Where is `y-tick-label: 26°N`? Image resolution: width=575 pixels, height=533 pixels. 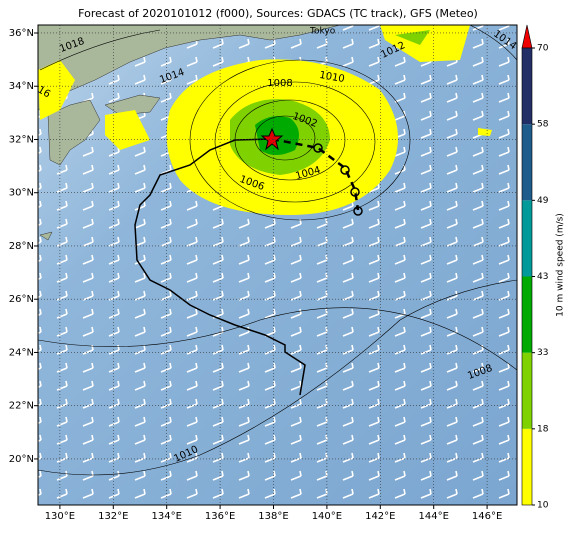
y-tick-label: 26°N is located at coordinates (21, 299).